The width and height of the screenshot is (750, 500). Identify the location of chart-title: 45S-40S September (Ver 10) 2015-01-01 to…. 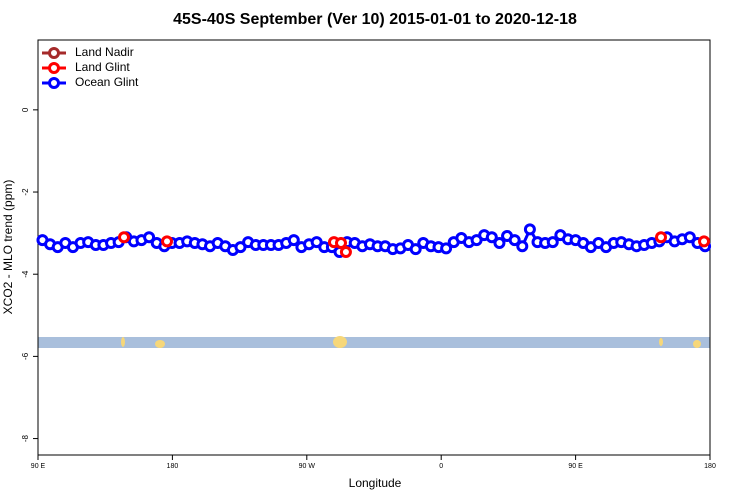
(375, 19).